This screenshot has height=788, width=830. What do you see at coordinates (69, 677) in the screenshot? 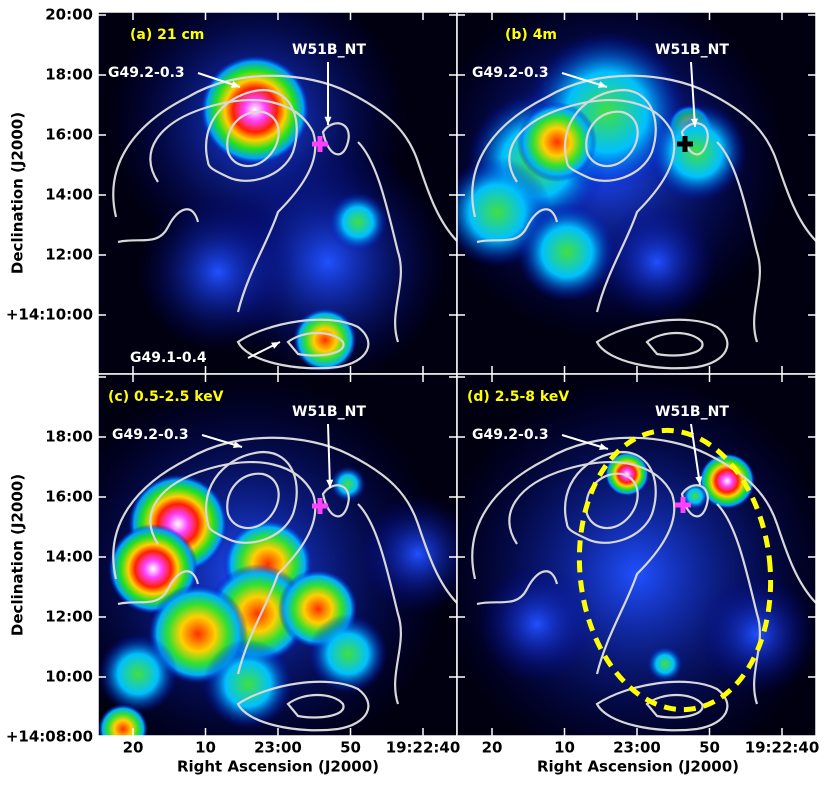
I see `y-tick-label: 10:00` at bounding box center [69, 677].